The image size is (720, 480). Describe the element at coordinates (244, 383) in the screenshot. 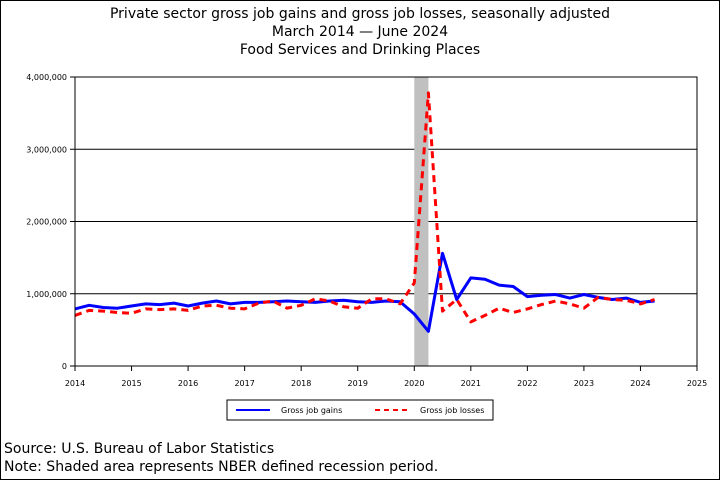

I see `x-tick-label: 2017` at that location.